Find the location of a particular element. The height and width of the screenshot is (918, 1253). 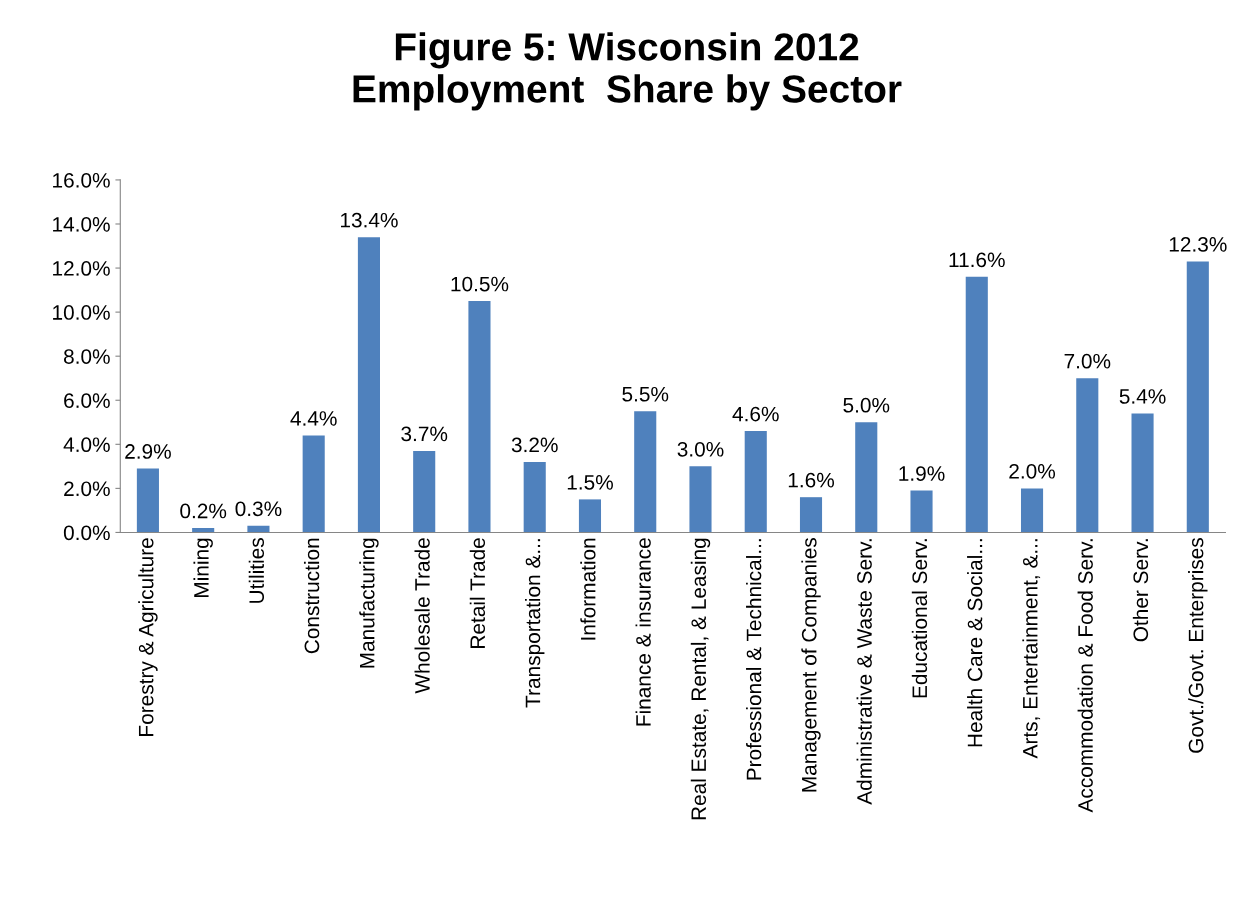

y-tick-label: 0.0% is located at coordinates (86, 533).